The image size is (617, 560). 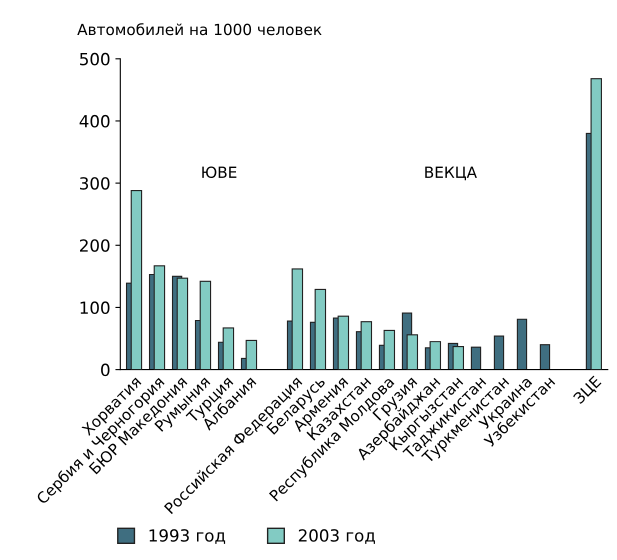 I want to click on y-tick-label: 100, so click(x=95, y=307).